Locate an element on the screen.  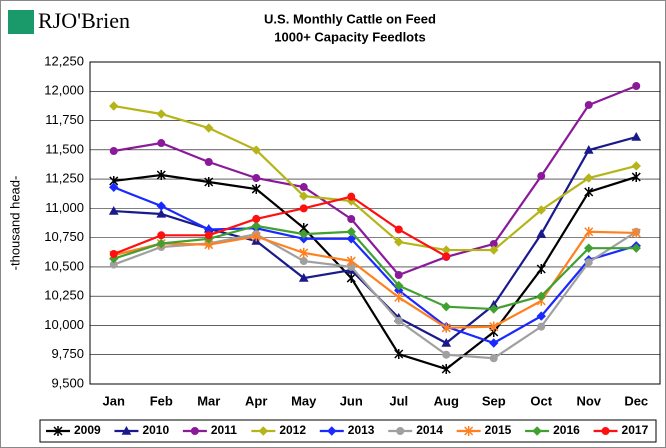
legend-label: 2014 is located at coordinates (429, 430).